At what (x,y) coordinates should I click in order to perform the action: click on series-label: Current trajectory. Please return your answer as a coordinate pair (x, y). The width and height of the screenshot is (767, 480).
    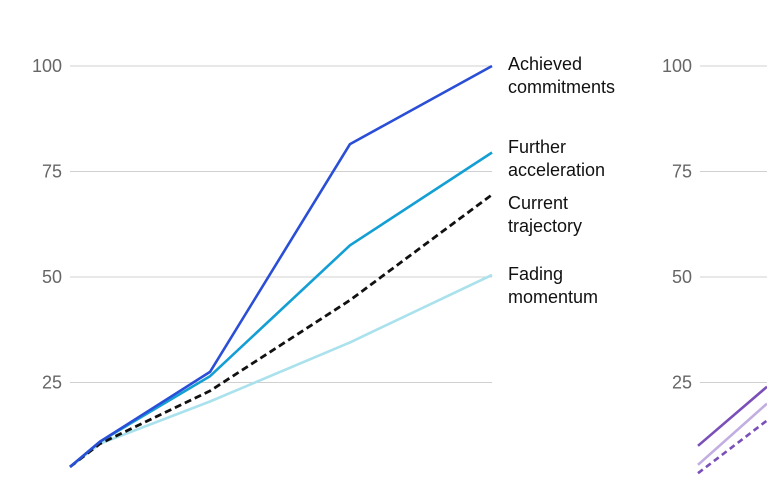
    Looking at the image, I should click on (545, 214).